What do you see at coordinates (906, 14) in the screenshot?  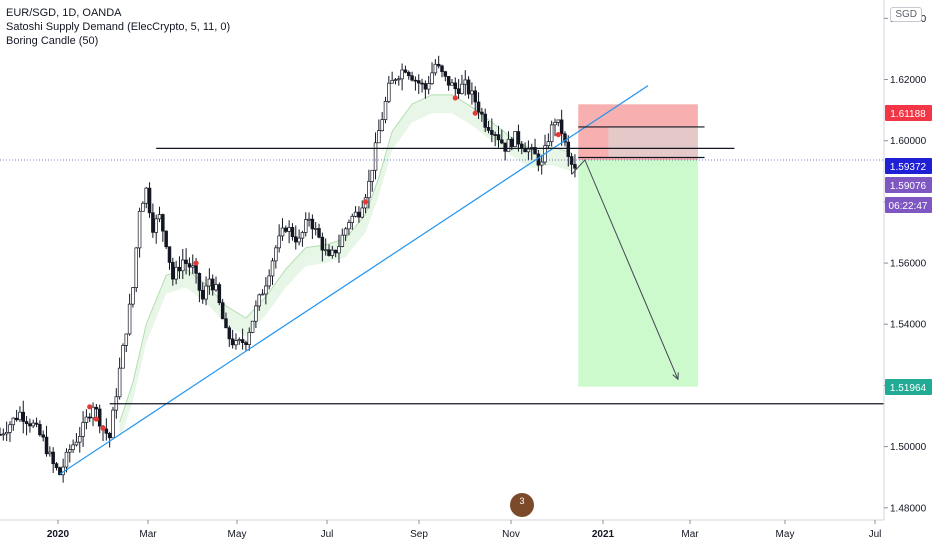 I see `currency-button: SGD` at bounding box center [906, 14].